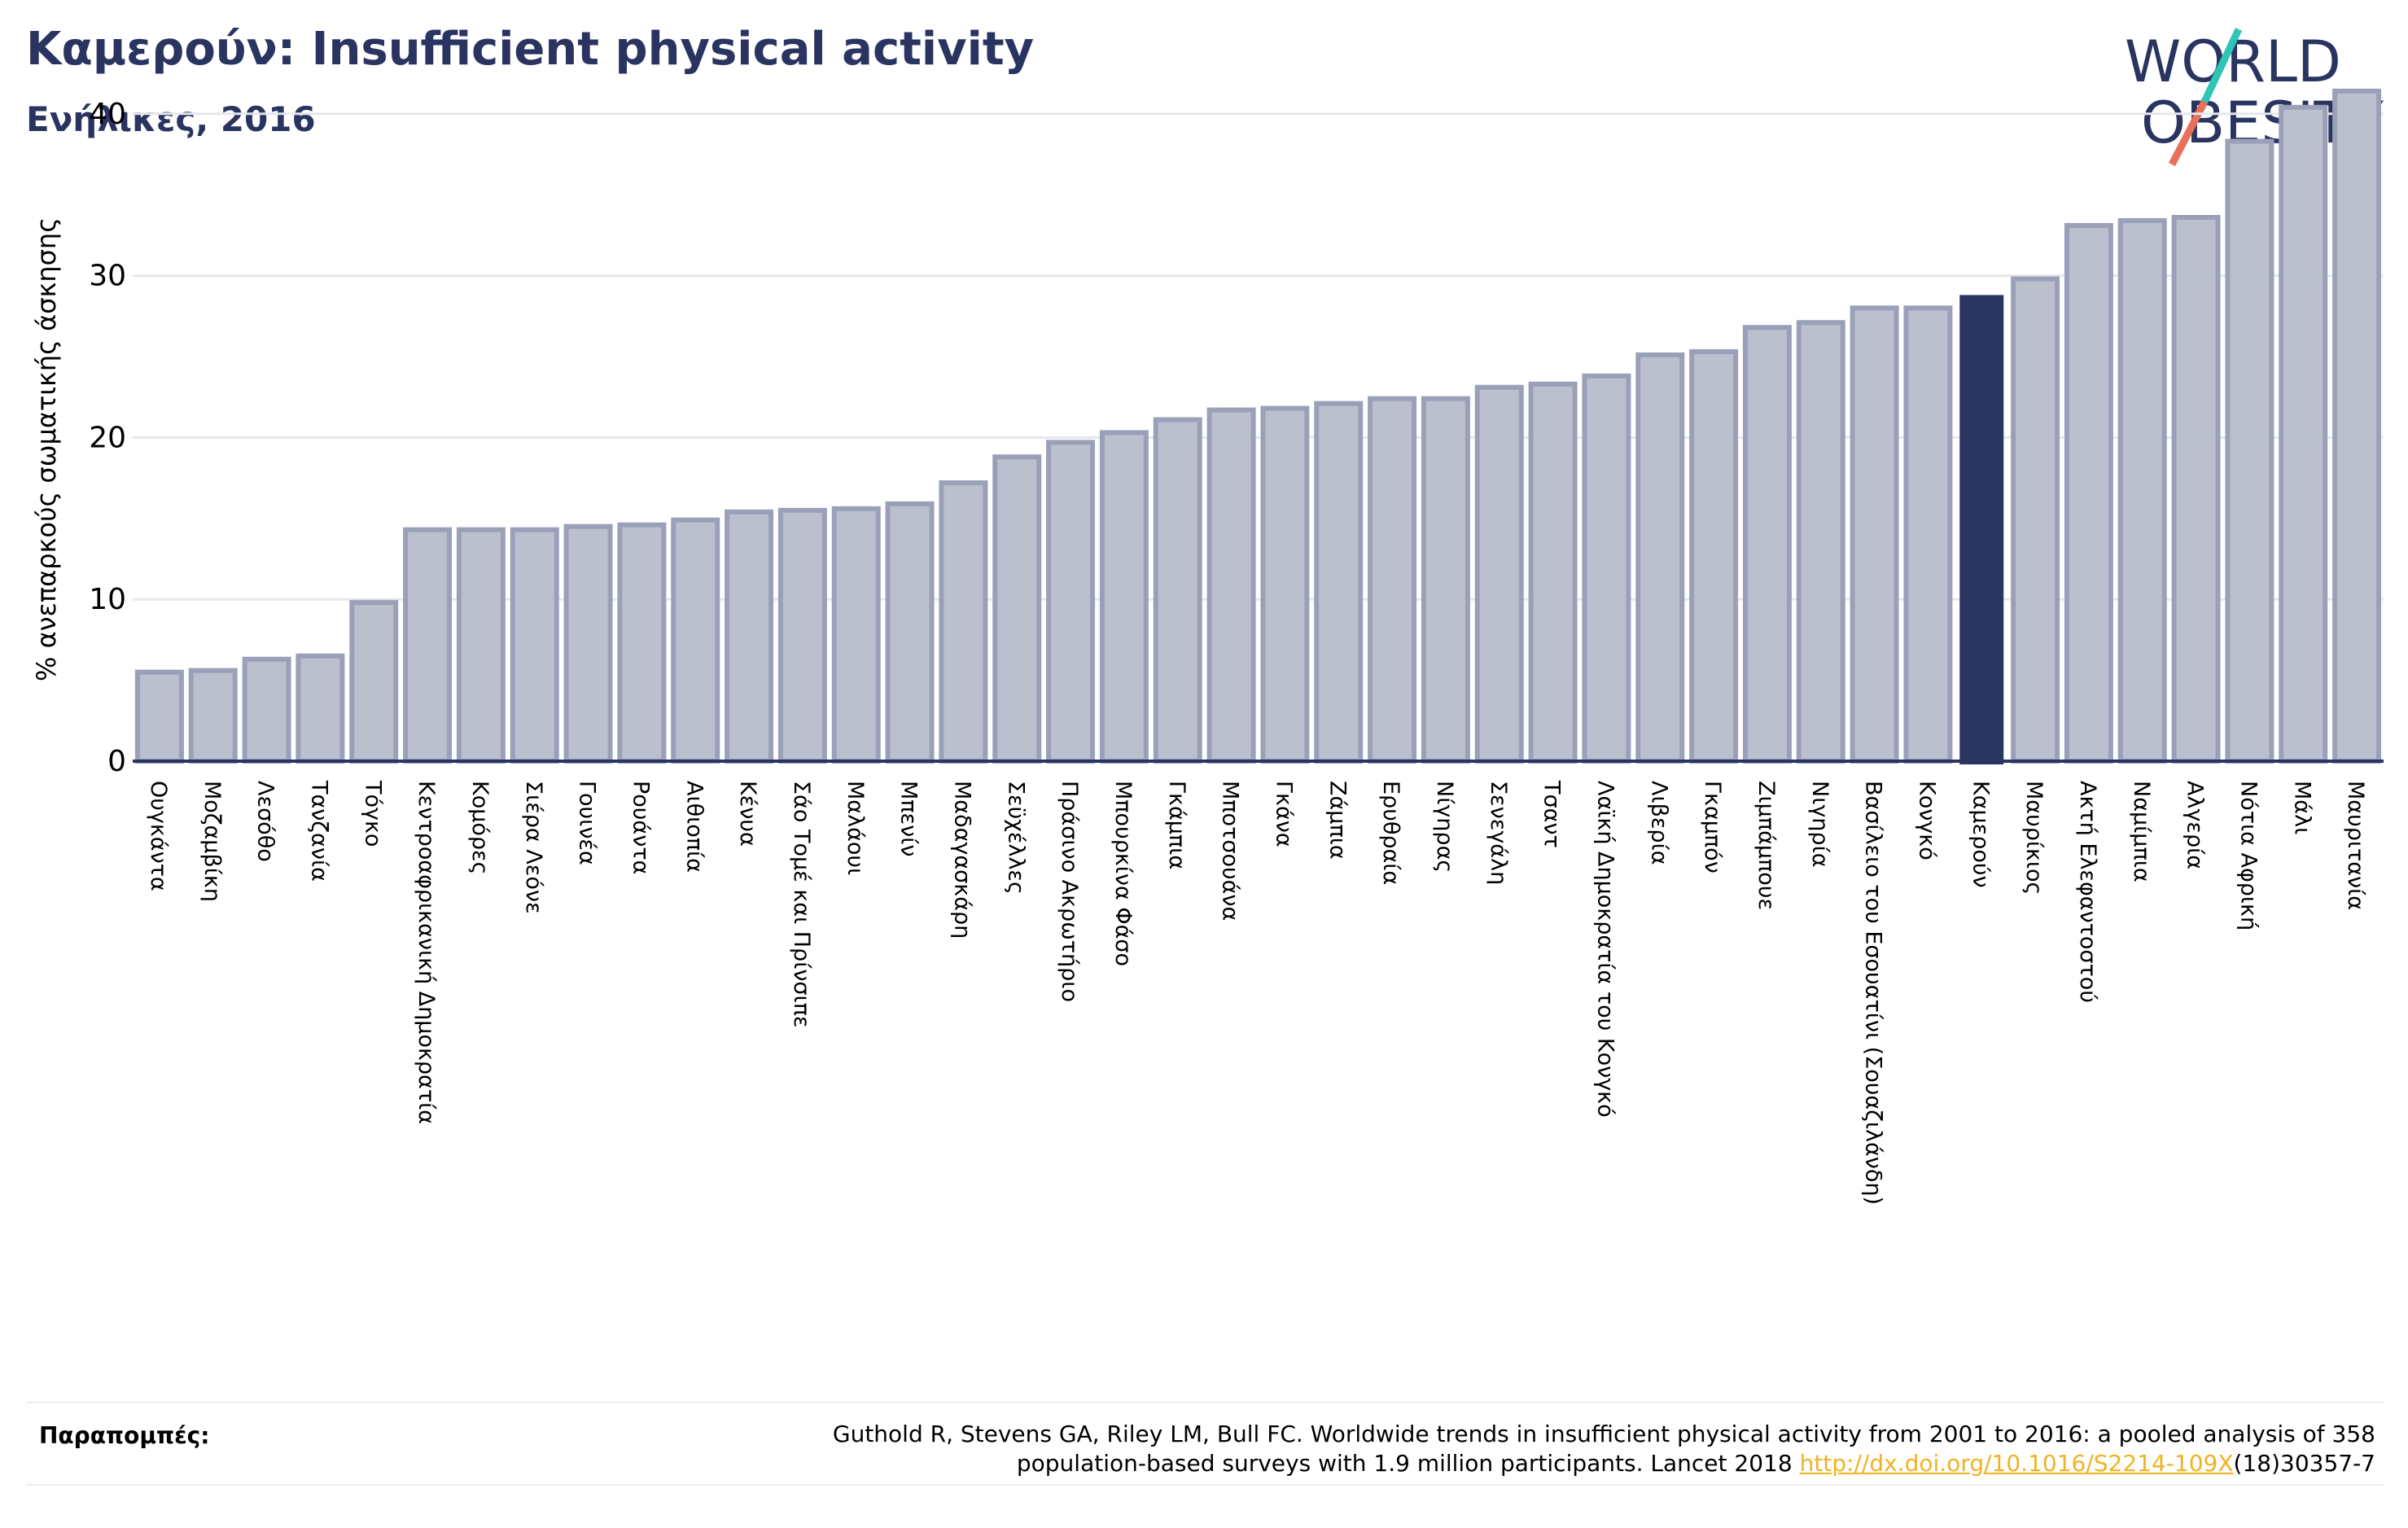 This screenshot has width=2408, height=1528. What do you see at coordinates (125, 1436) in the screenshot?
I see `references-label: Παραπομπές:` at bounding box center [125, 1436].